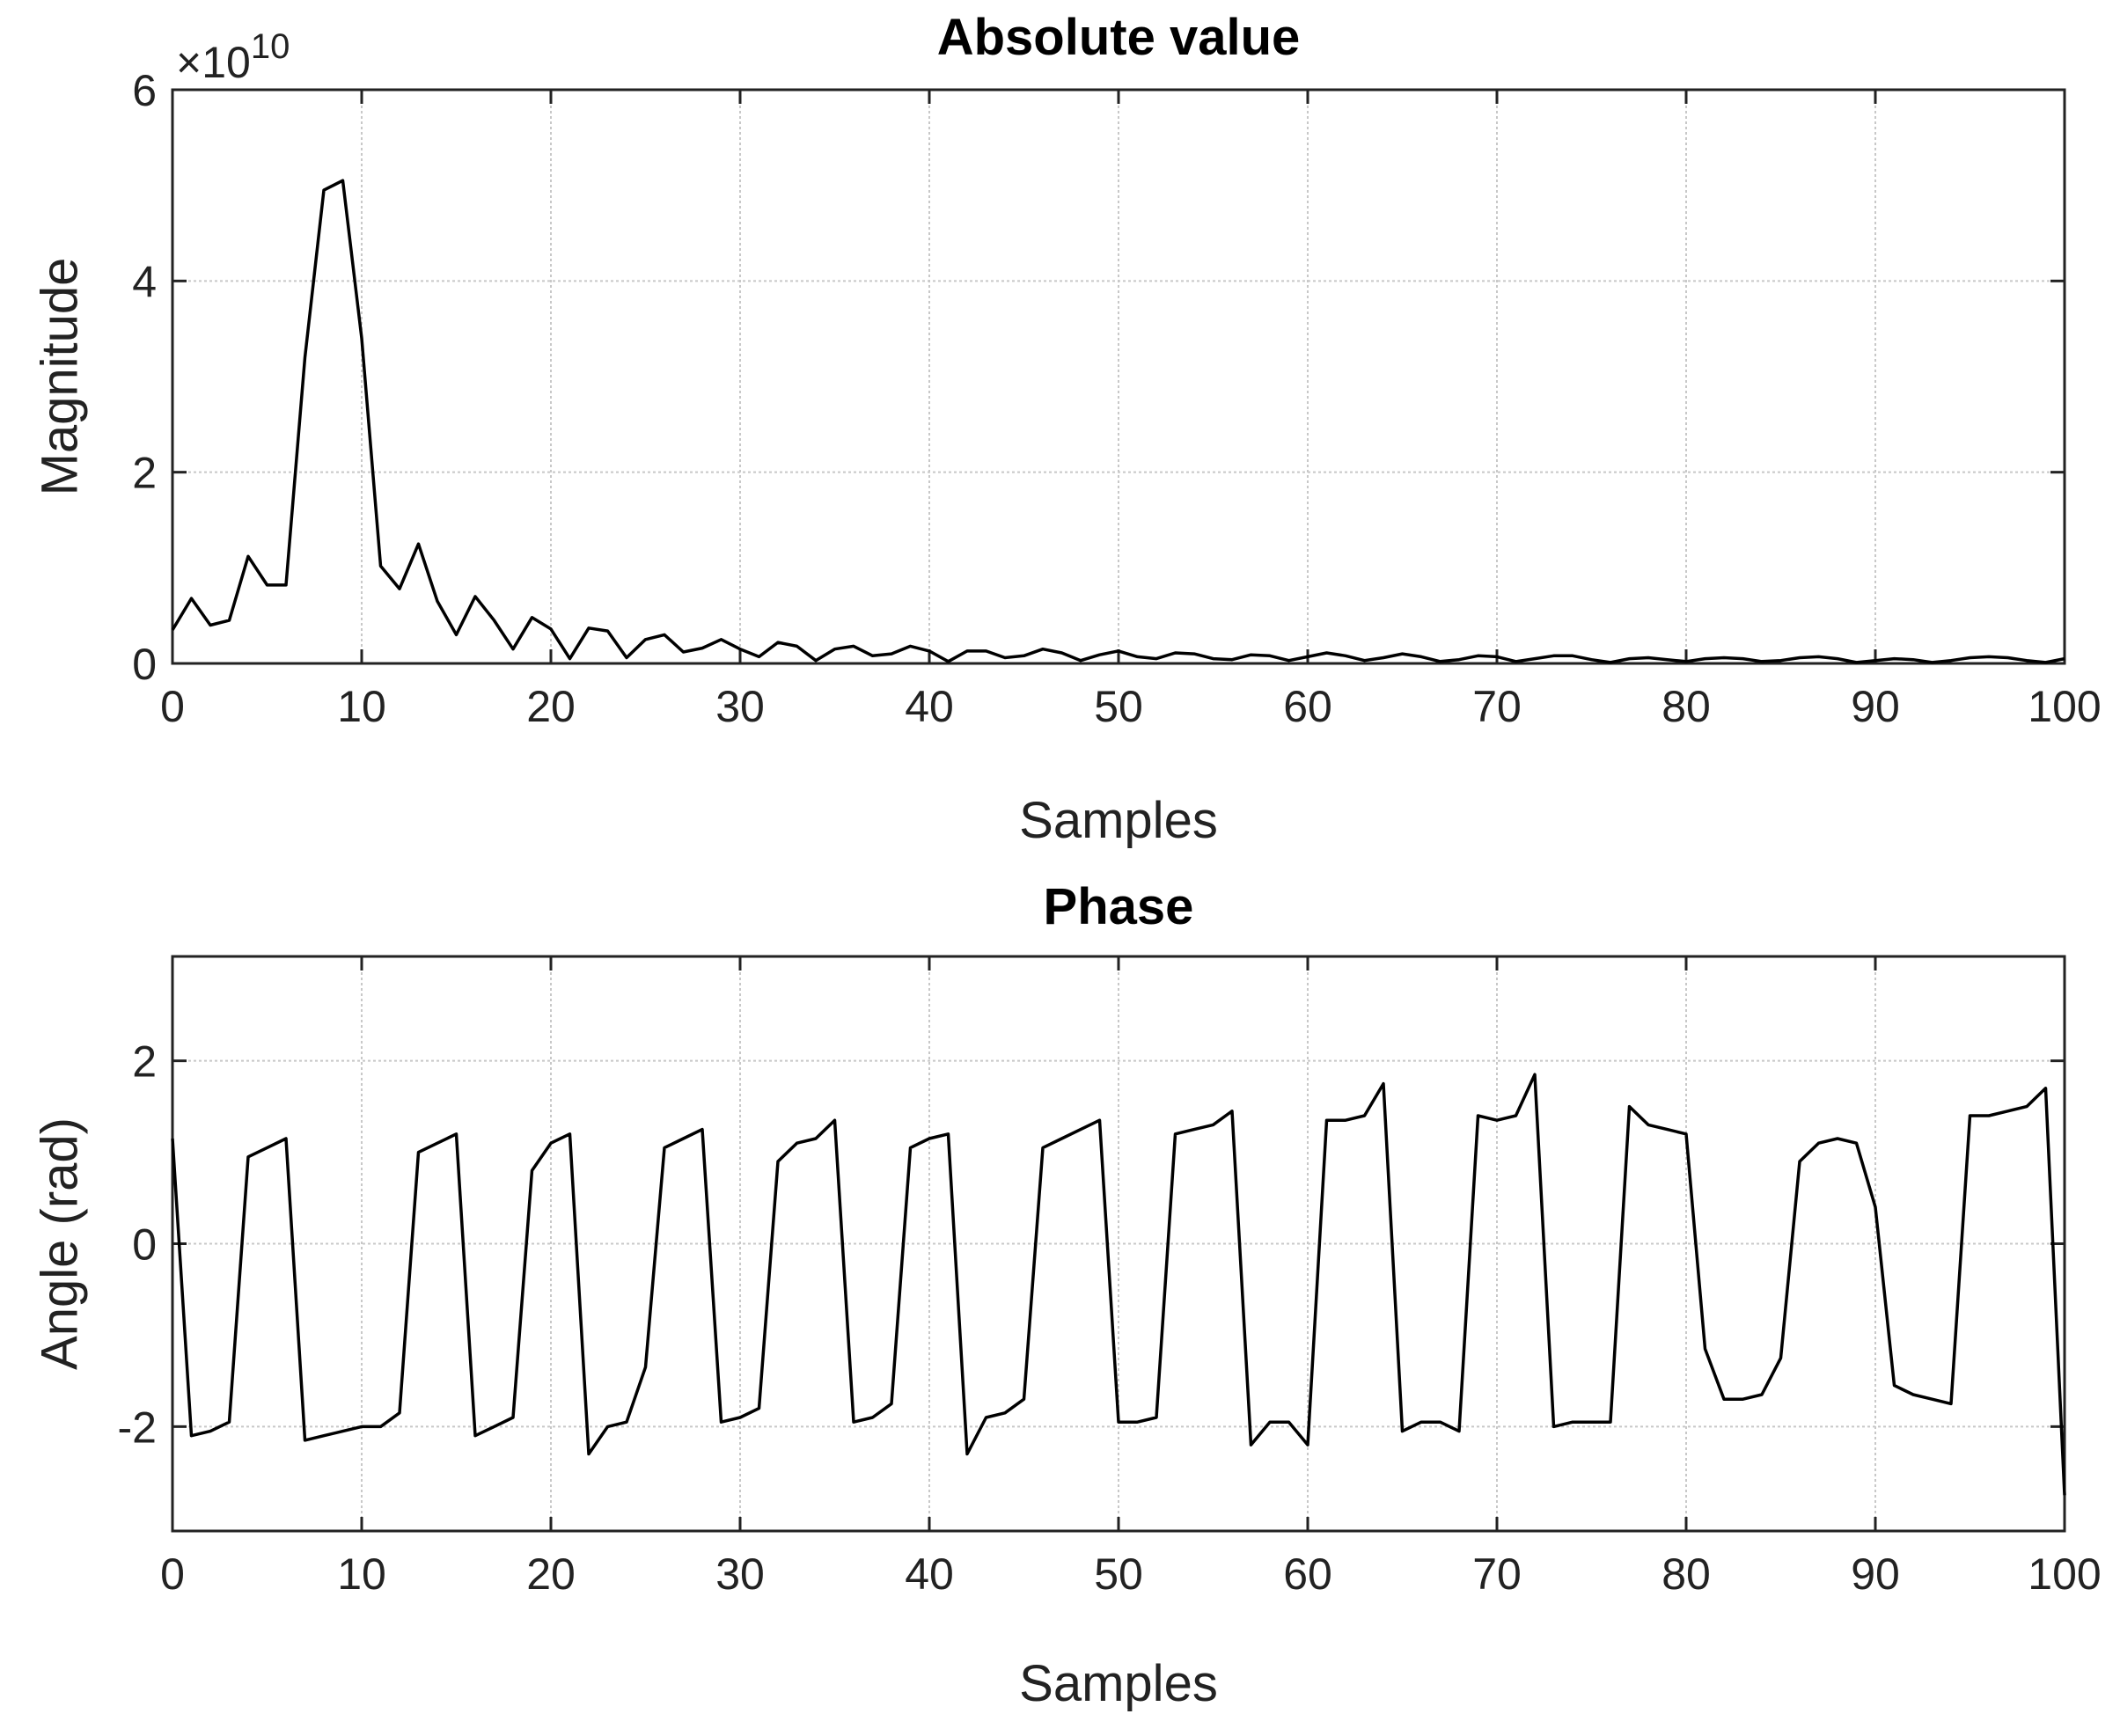 Image resolution: width=2120 pixels, height=1736 pixels. Describe the element at coordinates (137, 1427) in the screenshot. I see `phase-ytick-label: -2` at that location.